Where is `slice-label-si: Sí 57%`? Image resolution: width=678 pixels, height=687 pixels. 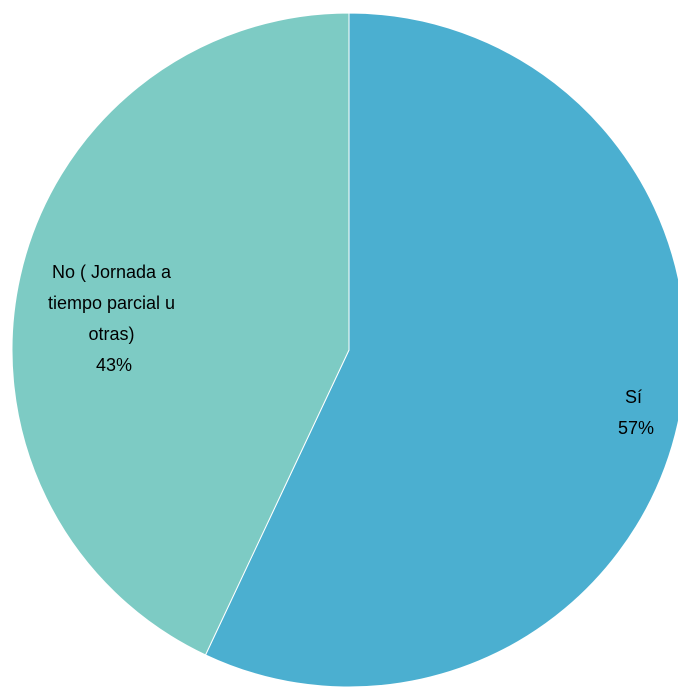
slice-label-si: Sí 57% is located at coordinates (636, 412).